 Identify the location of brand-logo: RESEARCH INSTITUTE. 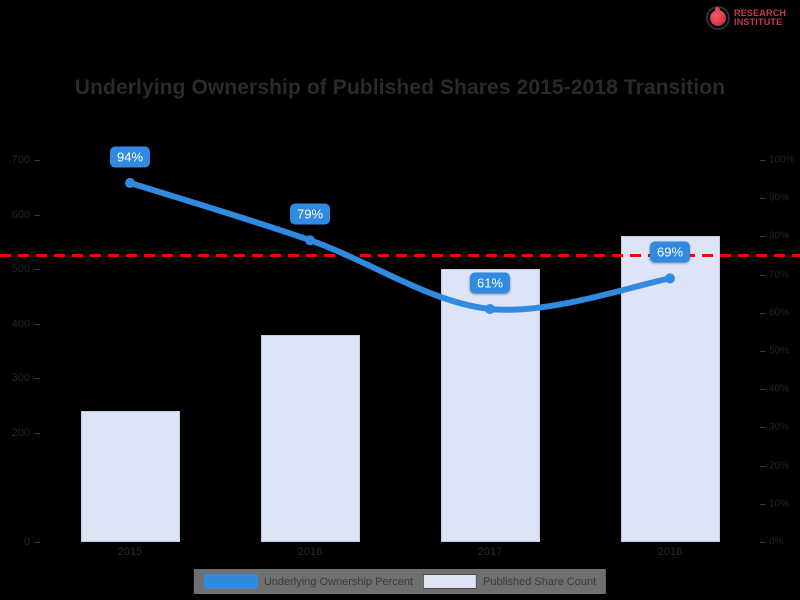
(751, 18).